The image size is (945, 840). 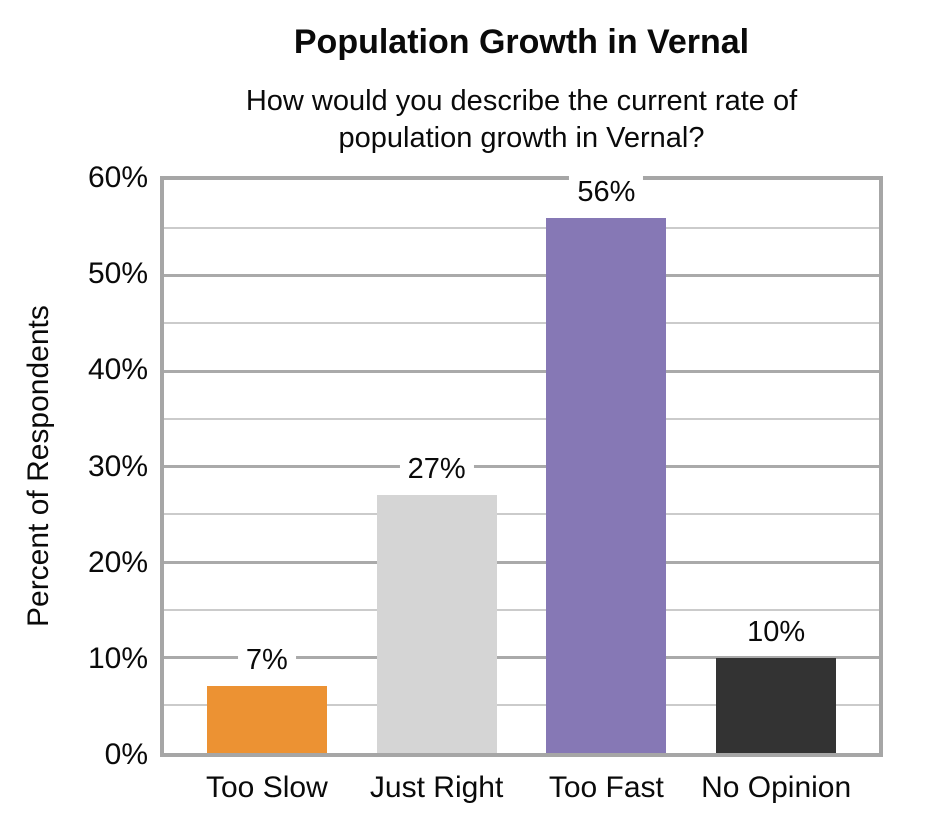 What do you see at coordinates (521, 788) in the screenshot?
I see `x-axis-labels: Too Slow Just Right Too Fast No Opinion` at bounding box center [521, 788].